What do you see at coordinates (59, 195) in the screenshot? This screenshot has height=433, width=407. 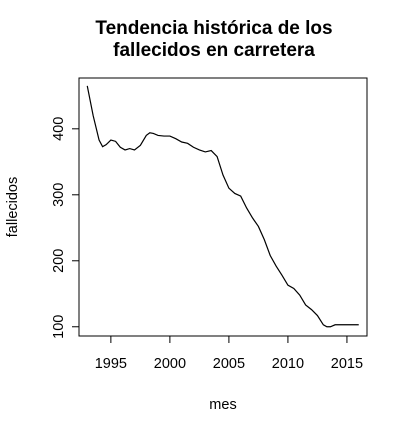 I see `y-tick-label: 300` at bounding box center [59, 195].